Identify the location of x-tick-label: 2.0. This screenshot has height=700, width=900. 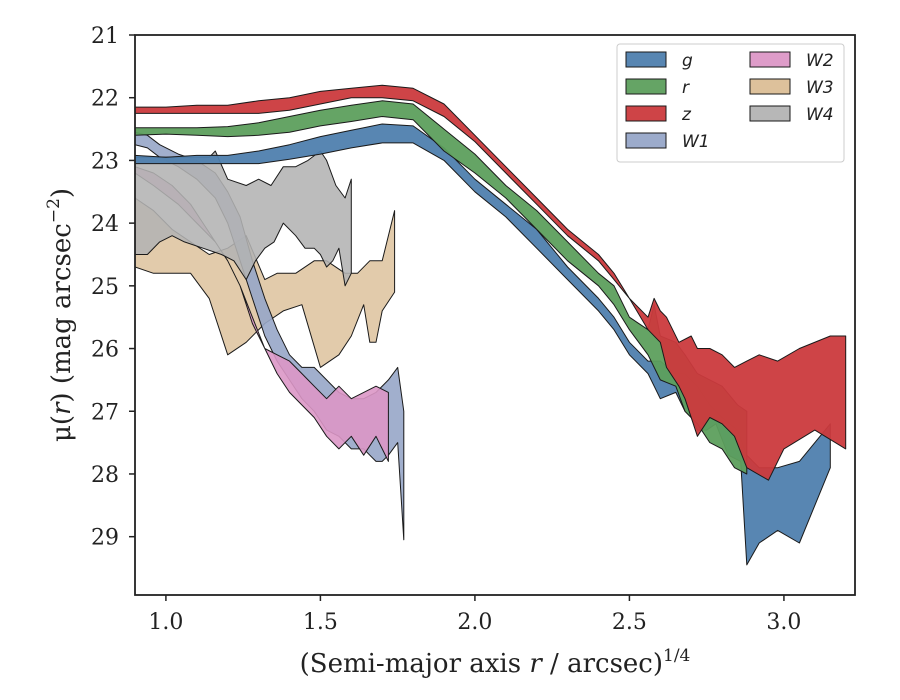
(474, 622).